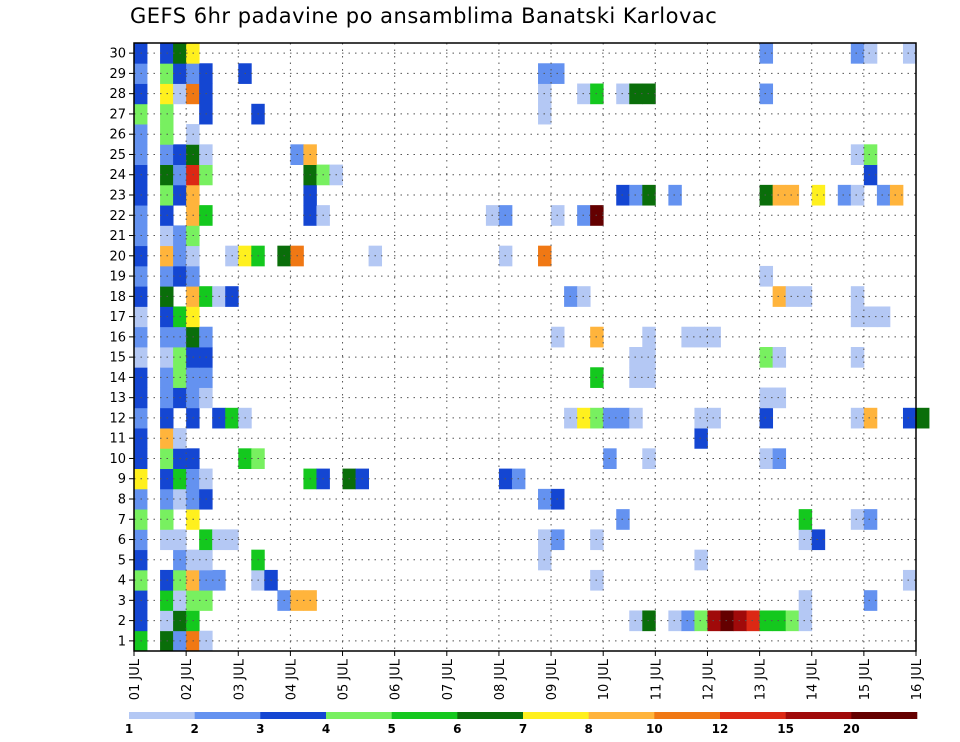  Describe the element at coordinates (117, 216) in the screenshot. I see `y-tick-label: 22` at that location.